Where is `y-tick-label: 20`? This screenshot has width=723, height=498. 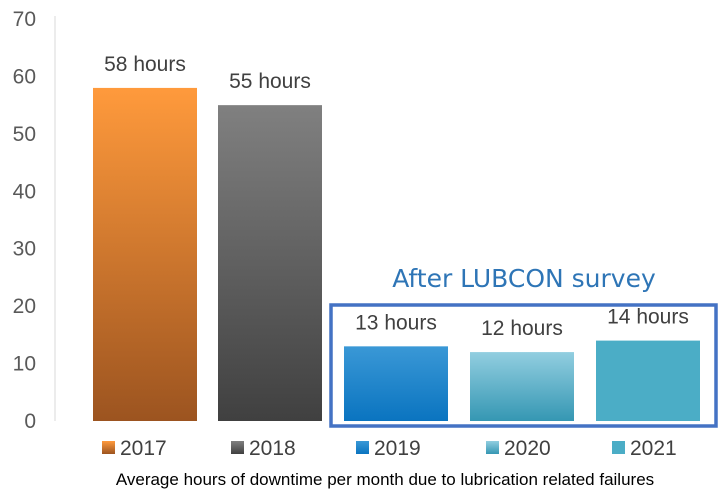 y-tick-label: 20 is located at coordinates (24, 306).